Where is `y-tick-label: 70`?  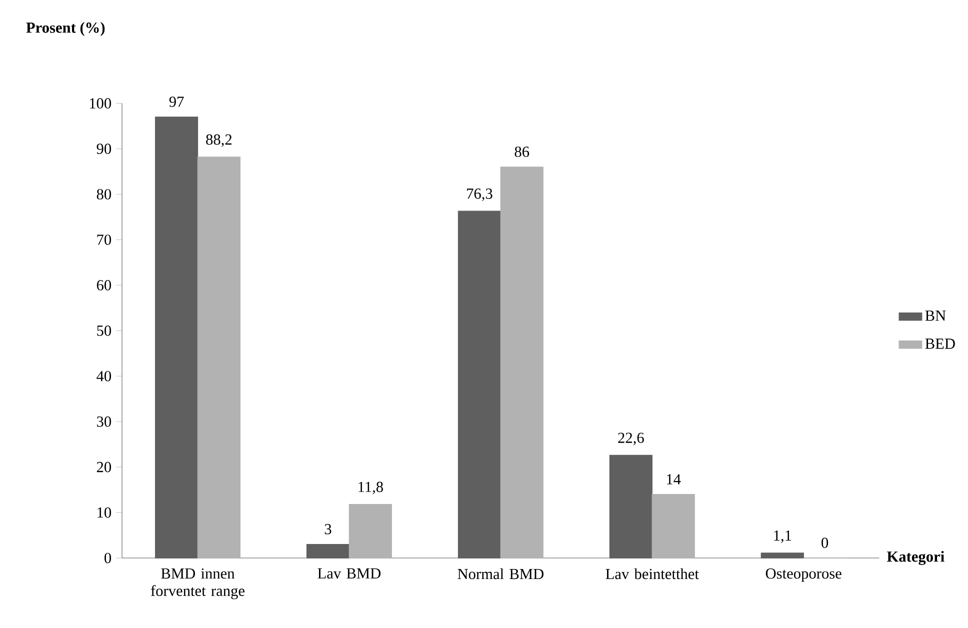
y-tick-label: 70 is located at coordinates (104, 239).